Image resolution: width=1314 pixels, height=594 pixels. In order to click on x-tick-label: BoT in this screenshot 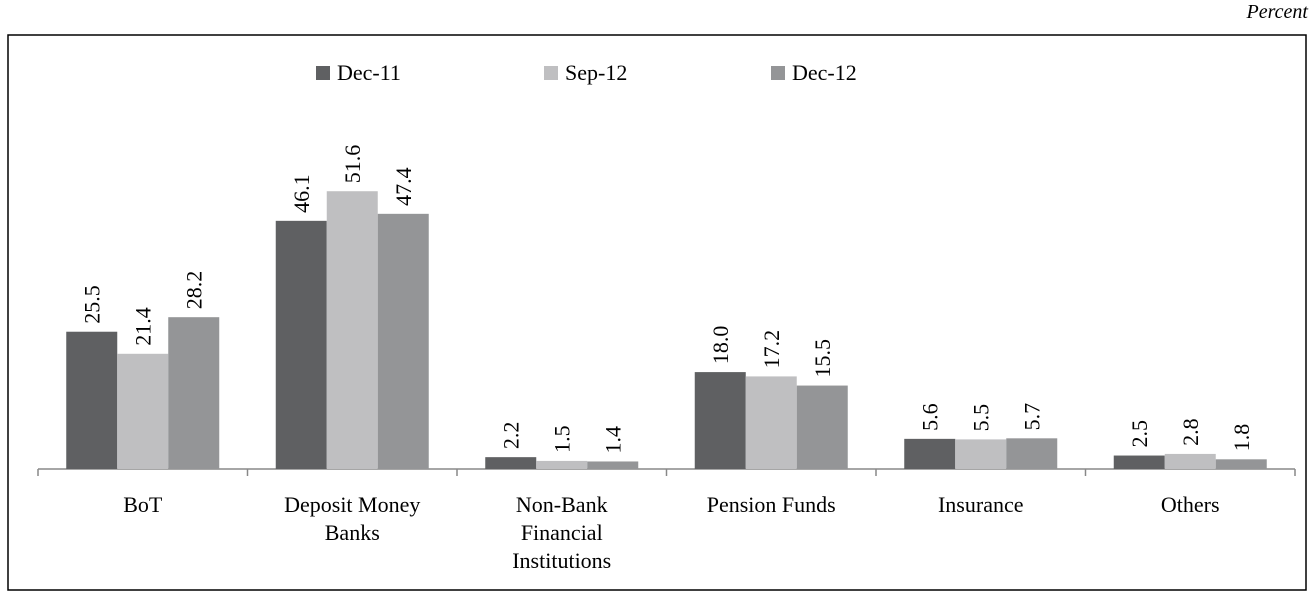, I will do `click(143, 504)`.